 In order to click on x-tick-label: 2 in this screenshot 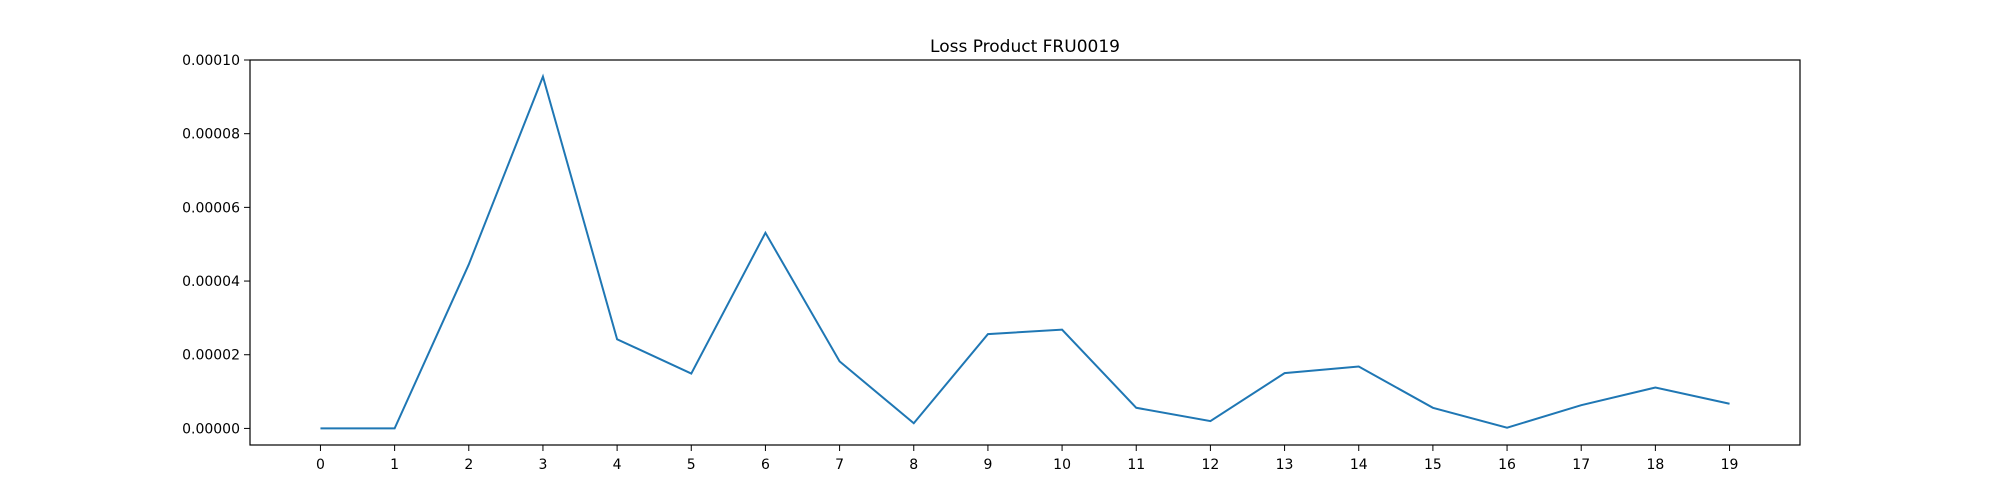, I will do `click(468, 465)`.